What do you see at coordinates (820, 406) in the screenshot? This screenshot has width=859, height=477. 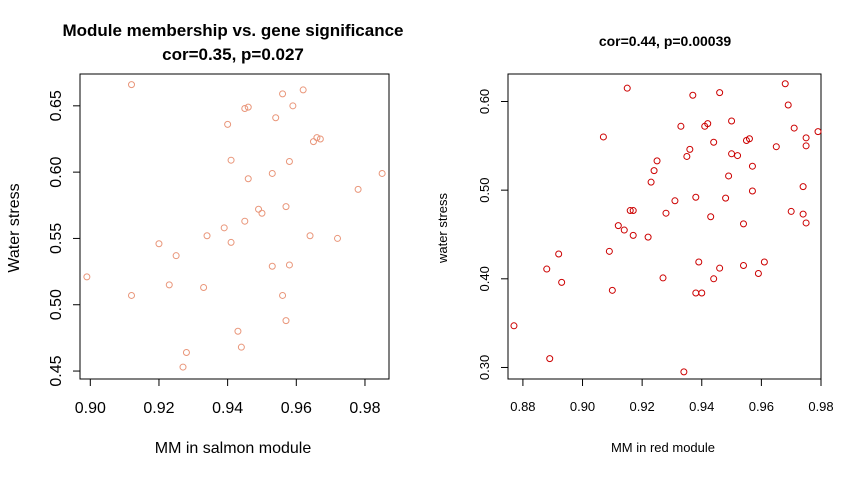 I see `chart-red-x-tick-label: 0.98` at bounding box center [820, 406].